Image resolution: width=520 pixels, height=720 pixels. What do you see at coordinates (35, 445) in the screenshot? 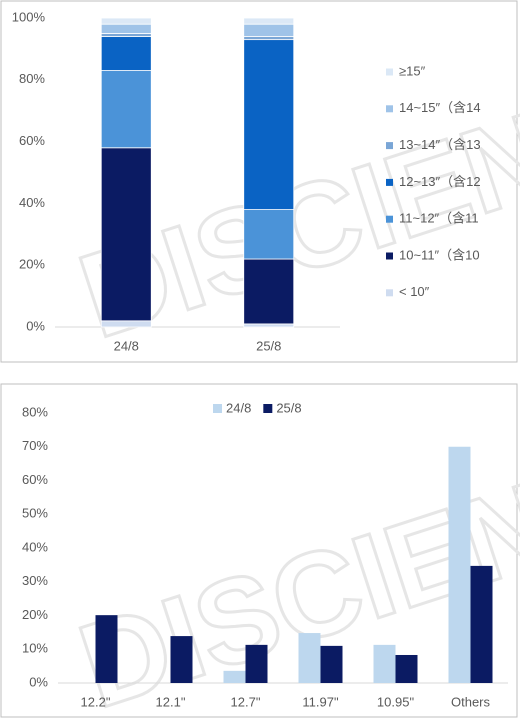
I see `y-tick-label: 70%` at bounding box center [35, 445].